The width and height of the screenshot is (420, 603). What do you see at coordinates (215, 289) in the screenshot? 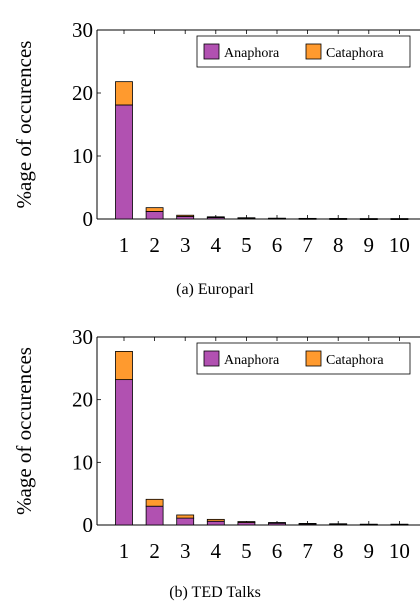
I see `figure-caption: (a) Europarl` at bounding box center [215, 289].